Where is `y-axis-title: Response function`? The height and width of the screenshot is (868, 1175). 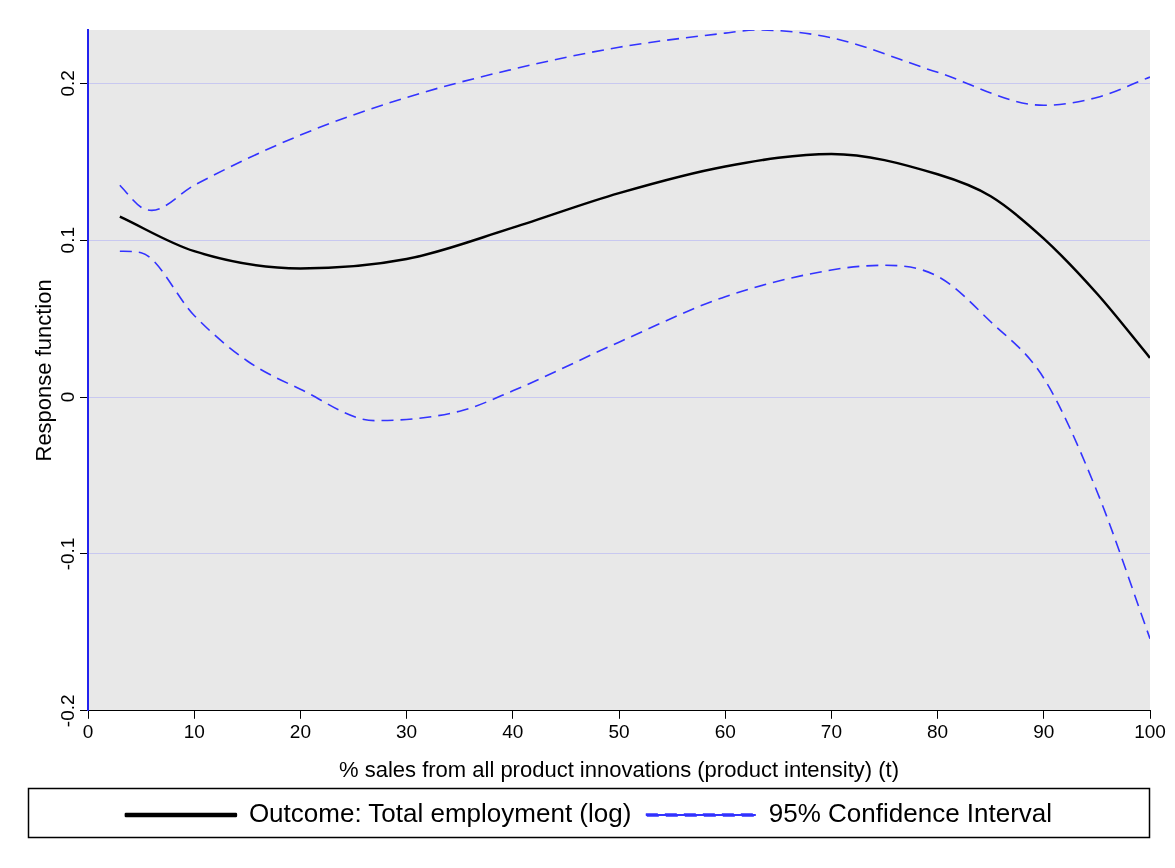
y-axis-title: Response function is located at coordinates (44, 370).